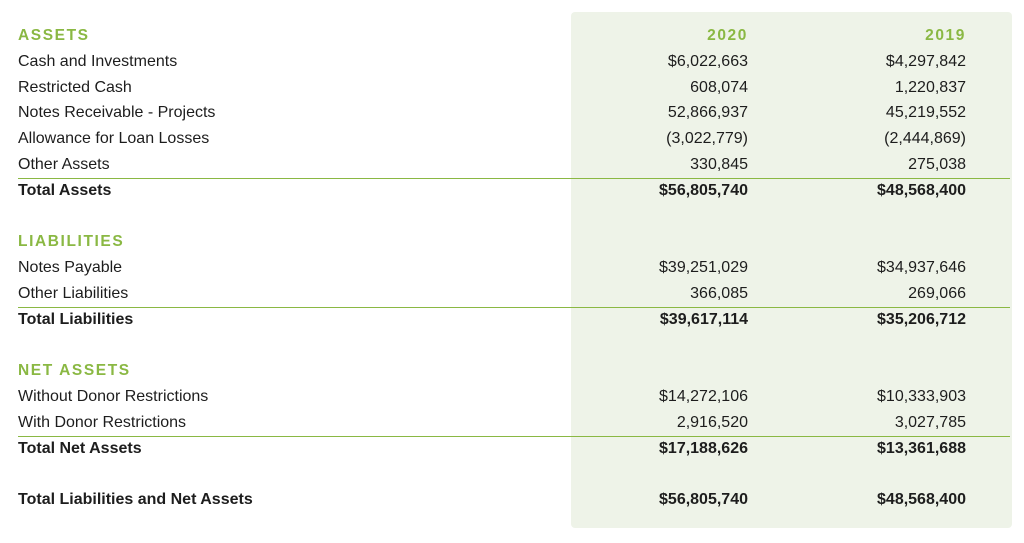 The width and height of the screenshot is (1024, 543). I want to click on total-value-2020: $17,188,626, so click(703, 448).